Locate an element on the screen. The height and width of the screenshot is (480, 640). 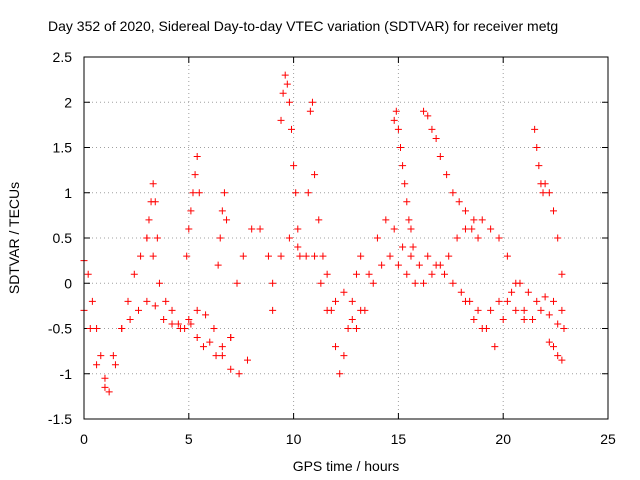
y-tick-label: -1 is located at coordinates (66, 374).